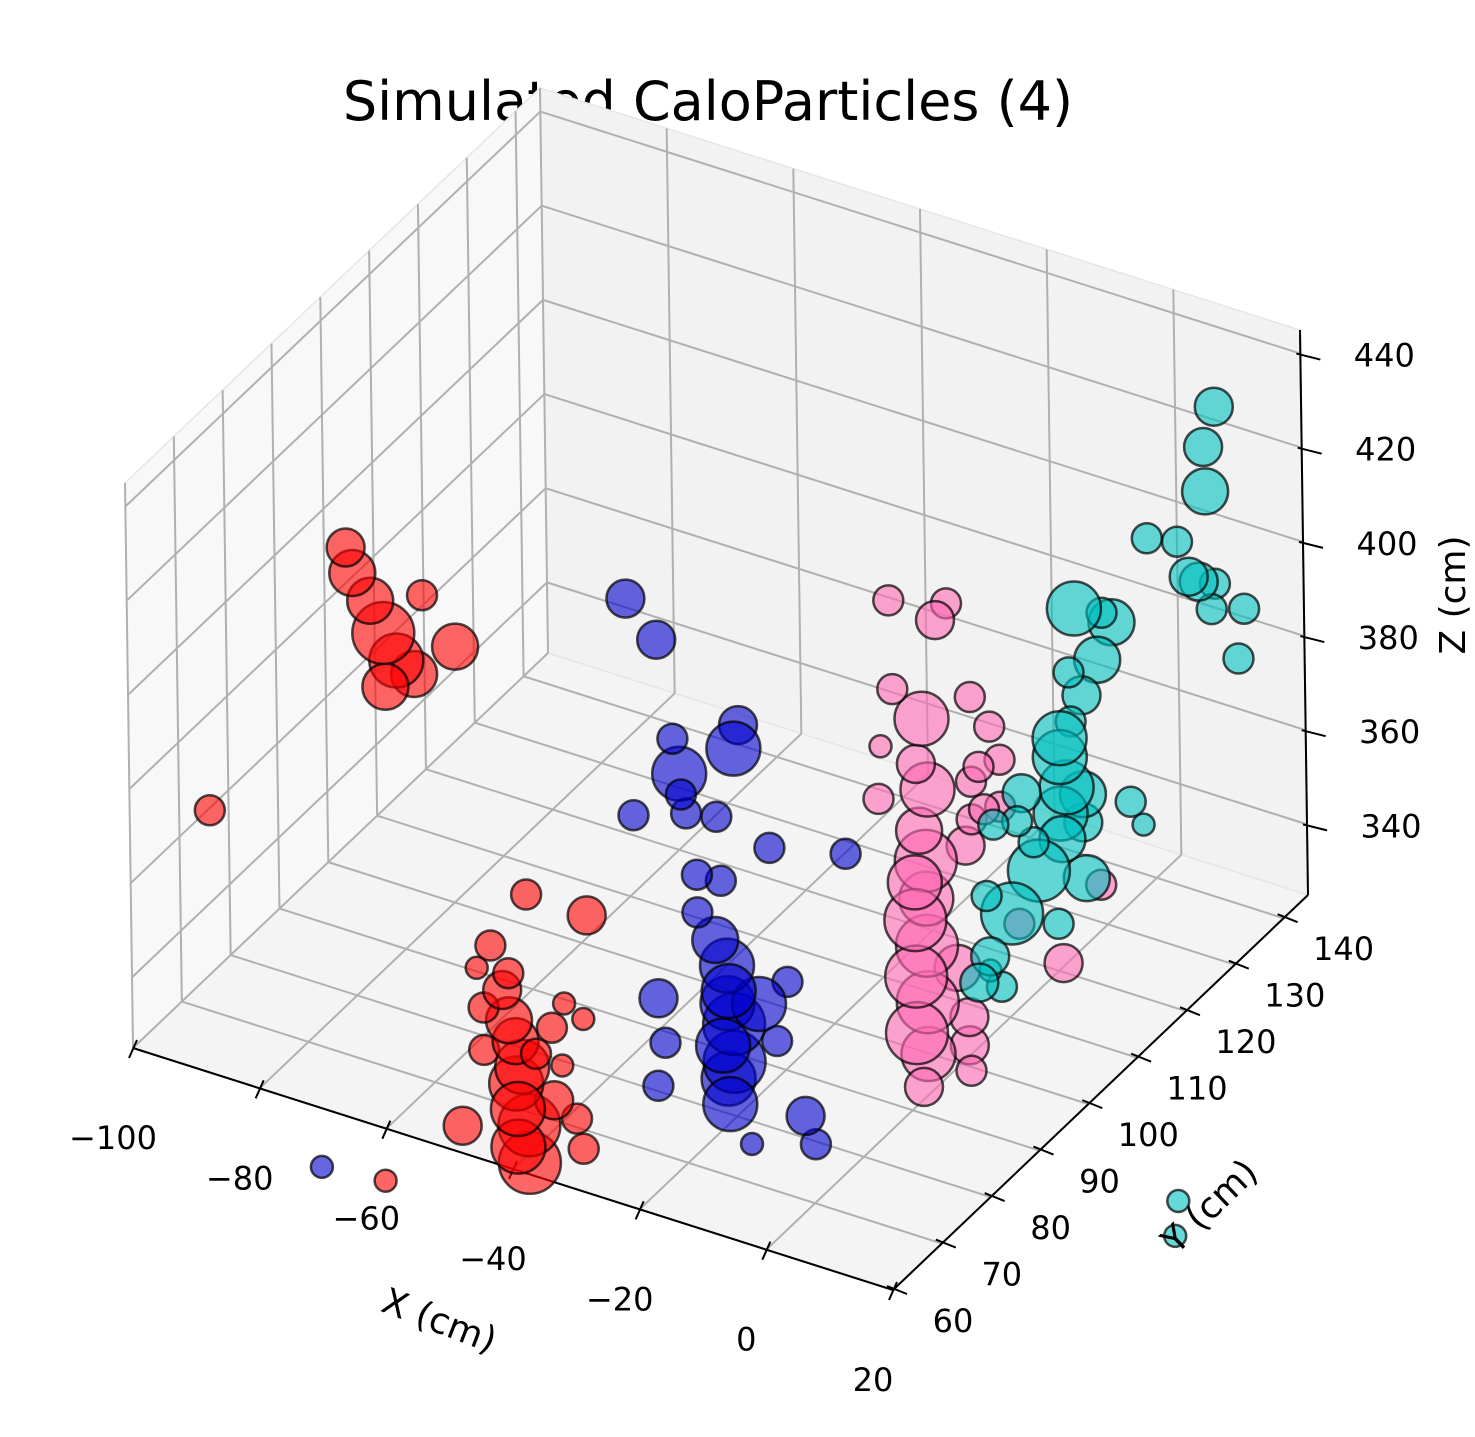 This screenshot has height=1437, width=1475. Describe the element at coordinates (746, 1340) in the screenshot. I see `x-tick-label: 0` at that location.